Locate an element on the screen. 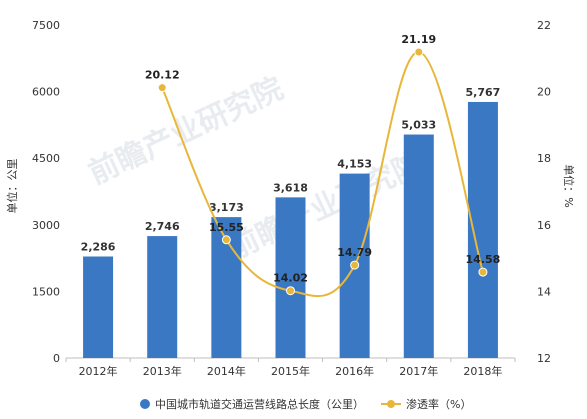 The height and width of the screenshot is (419, 587). y-tick-left: 6000 is located at coordinates (46, 92).